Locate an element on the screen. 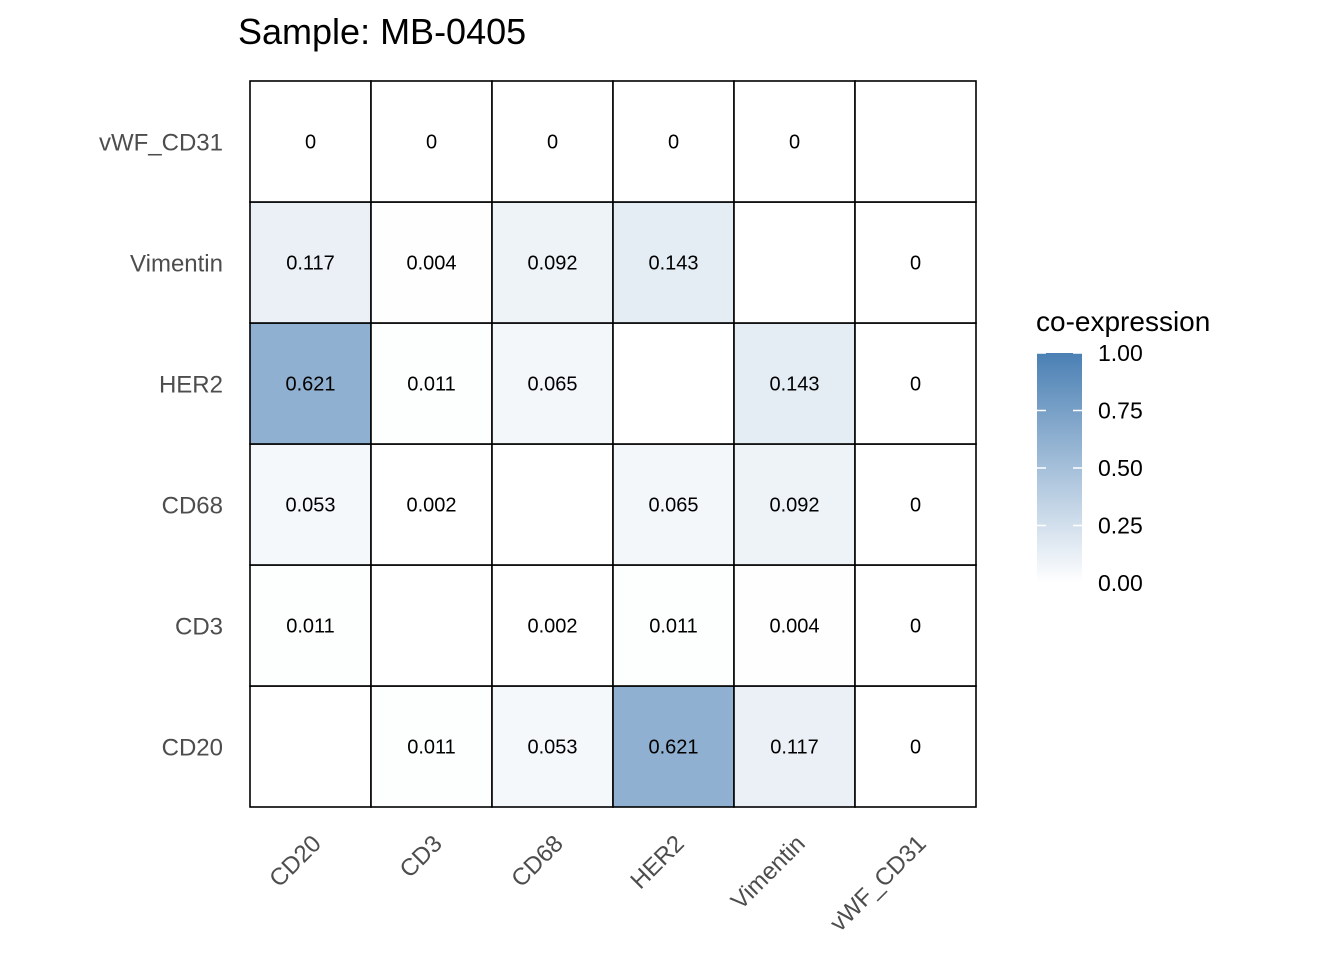 The image size is (1344, 965). heatmap-cell-vwf-cd31-cd20 is located at coordinates (915, 746).